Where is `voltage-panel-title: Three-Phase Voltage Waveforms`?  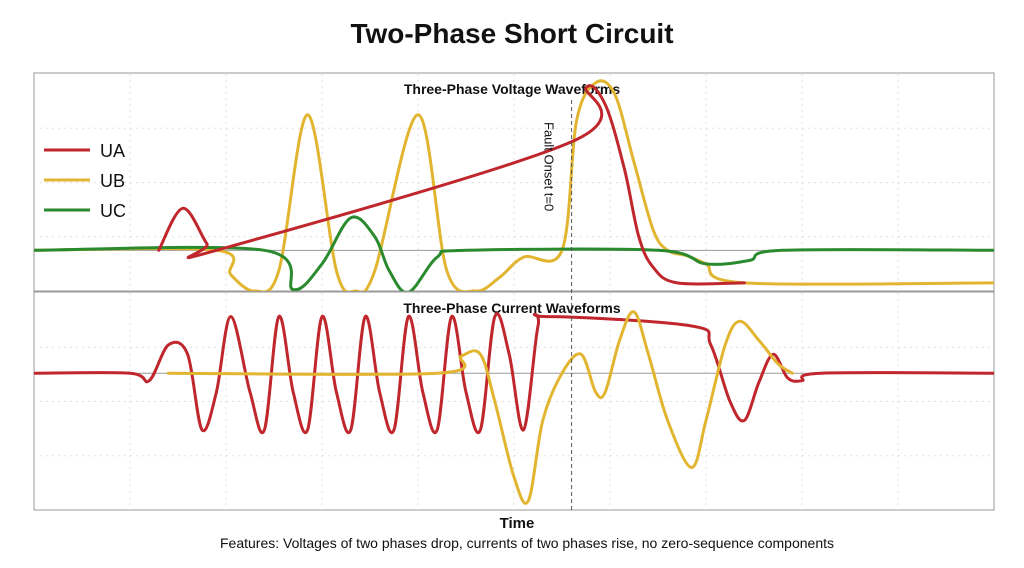 voltage-panel-title: Three-Phase Voltage Waveforms is located at coordinates (512, 89).